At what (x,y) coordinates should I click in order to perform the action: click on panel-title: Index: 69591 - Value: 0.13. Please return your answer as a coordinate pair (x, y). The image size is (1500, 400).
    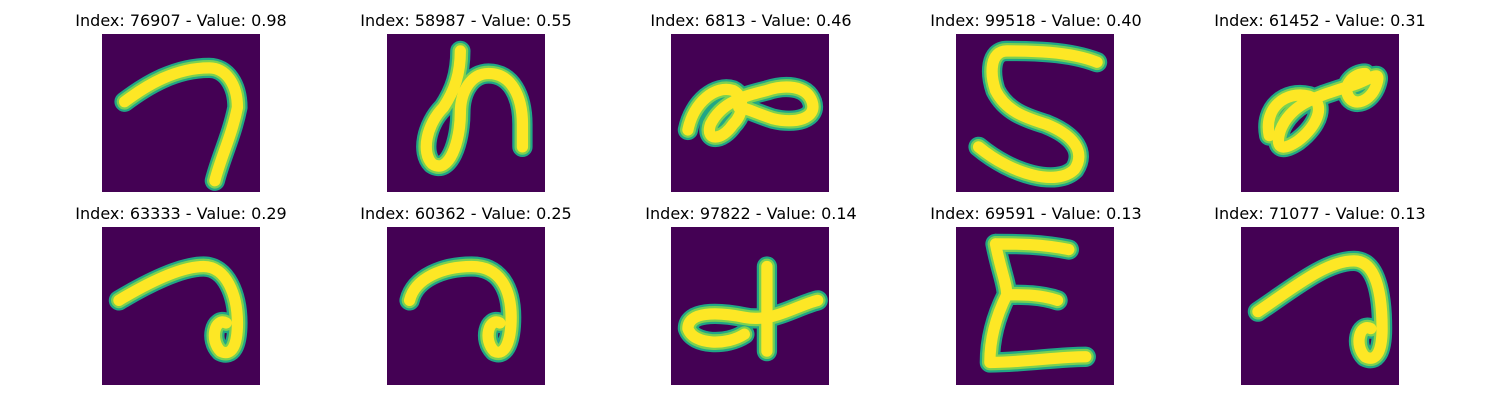
    Looking at the image, I should click on (1036, 213).